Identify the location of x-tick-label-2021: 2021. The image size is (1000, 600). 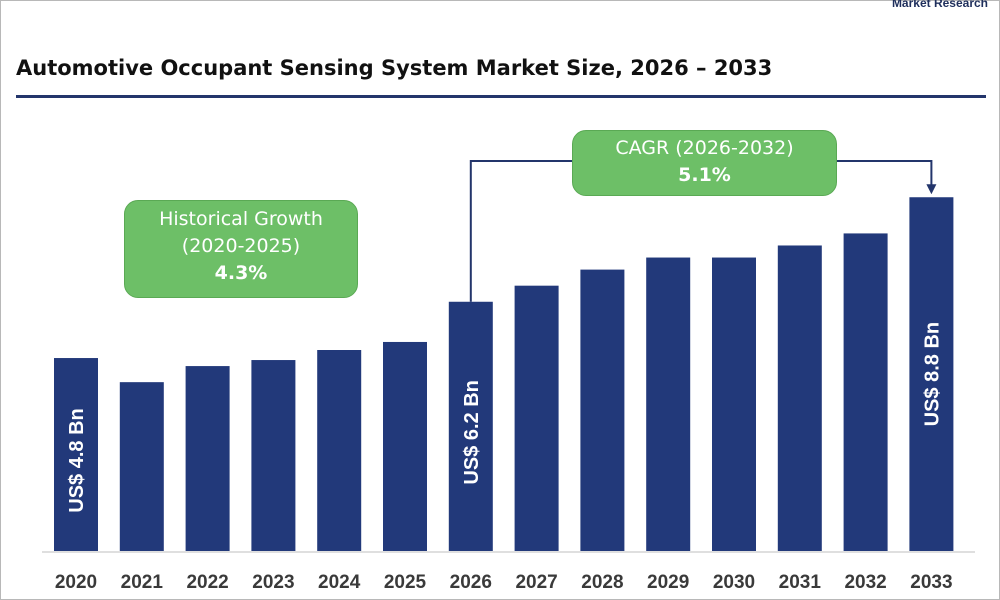
(142, 582).